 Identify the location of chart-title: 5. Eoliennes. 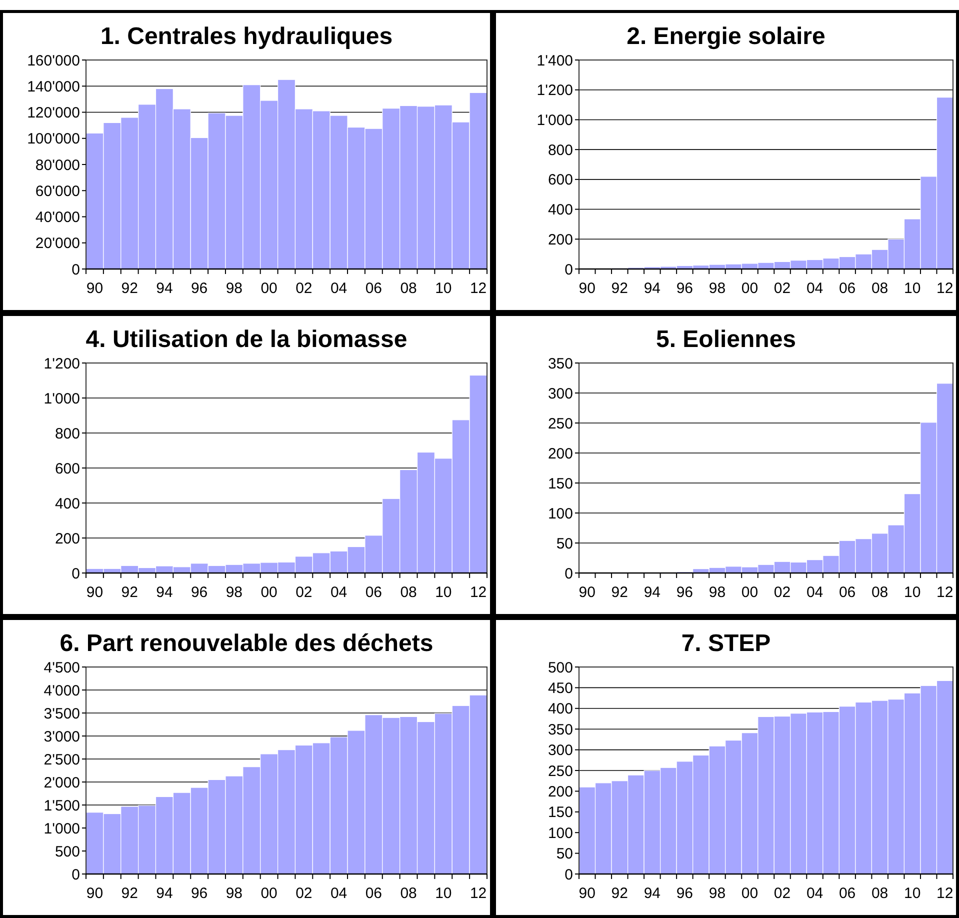
(726, 339).